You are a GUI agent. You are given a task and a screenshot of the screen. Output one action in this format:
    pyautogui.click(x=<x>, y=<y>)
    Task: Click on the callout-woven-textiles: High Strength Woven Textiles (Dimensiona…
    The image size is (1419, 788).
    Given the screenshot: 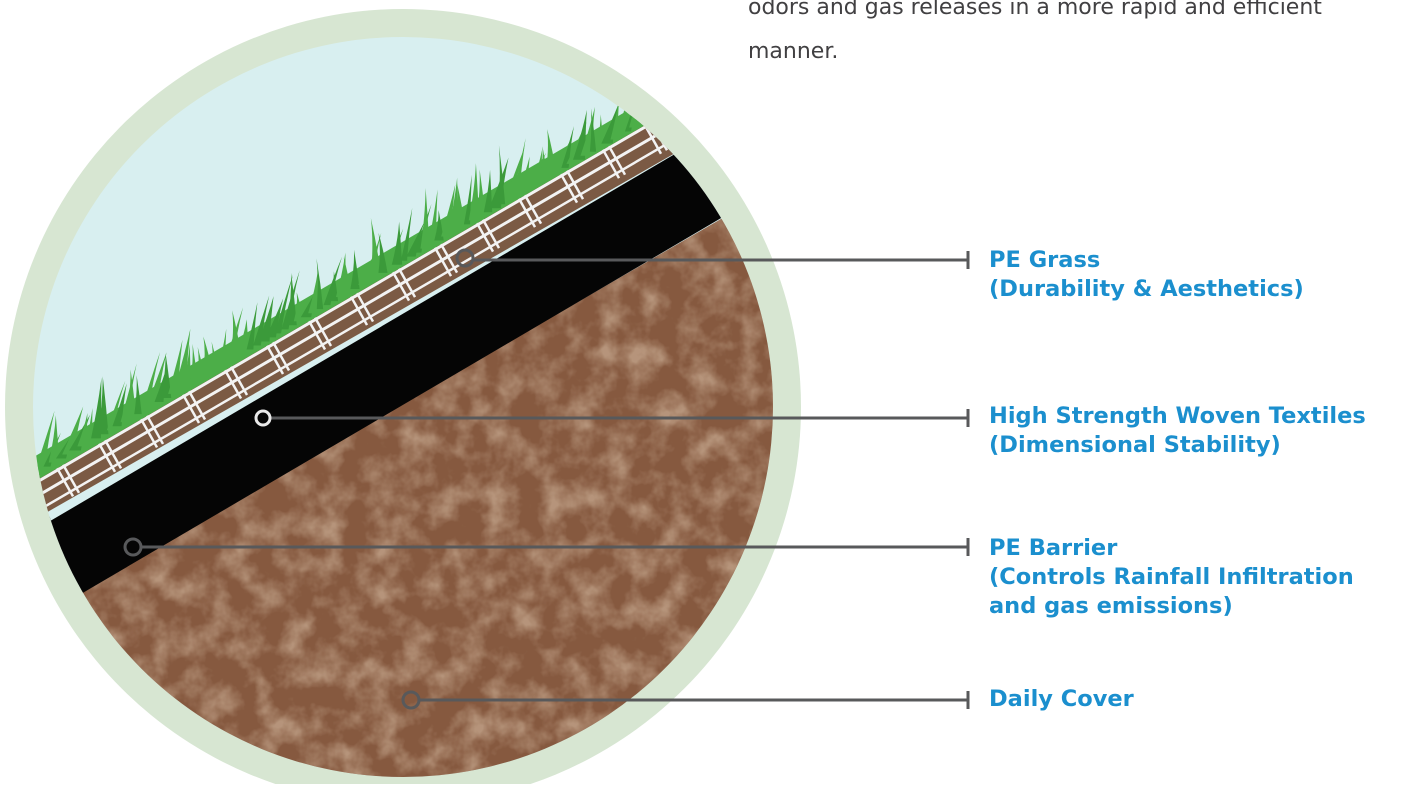 What is the action you would take?
    pyautogui.click(x=1177, y=431)
    